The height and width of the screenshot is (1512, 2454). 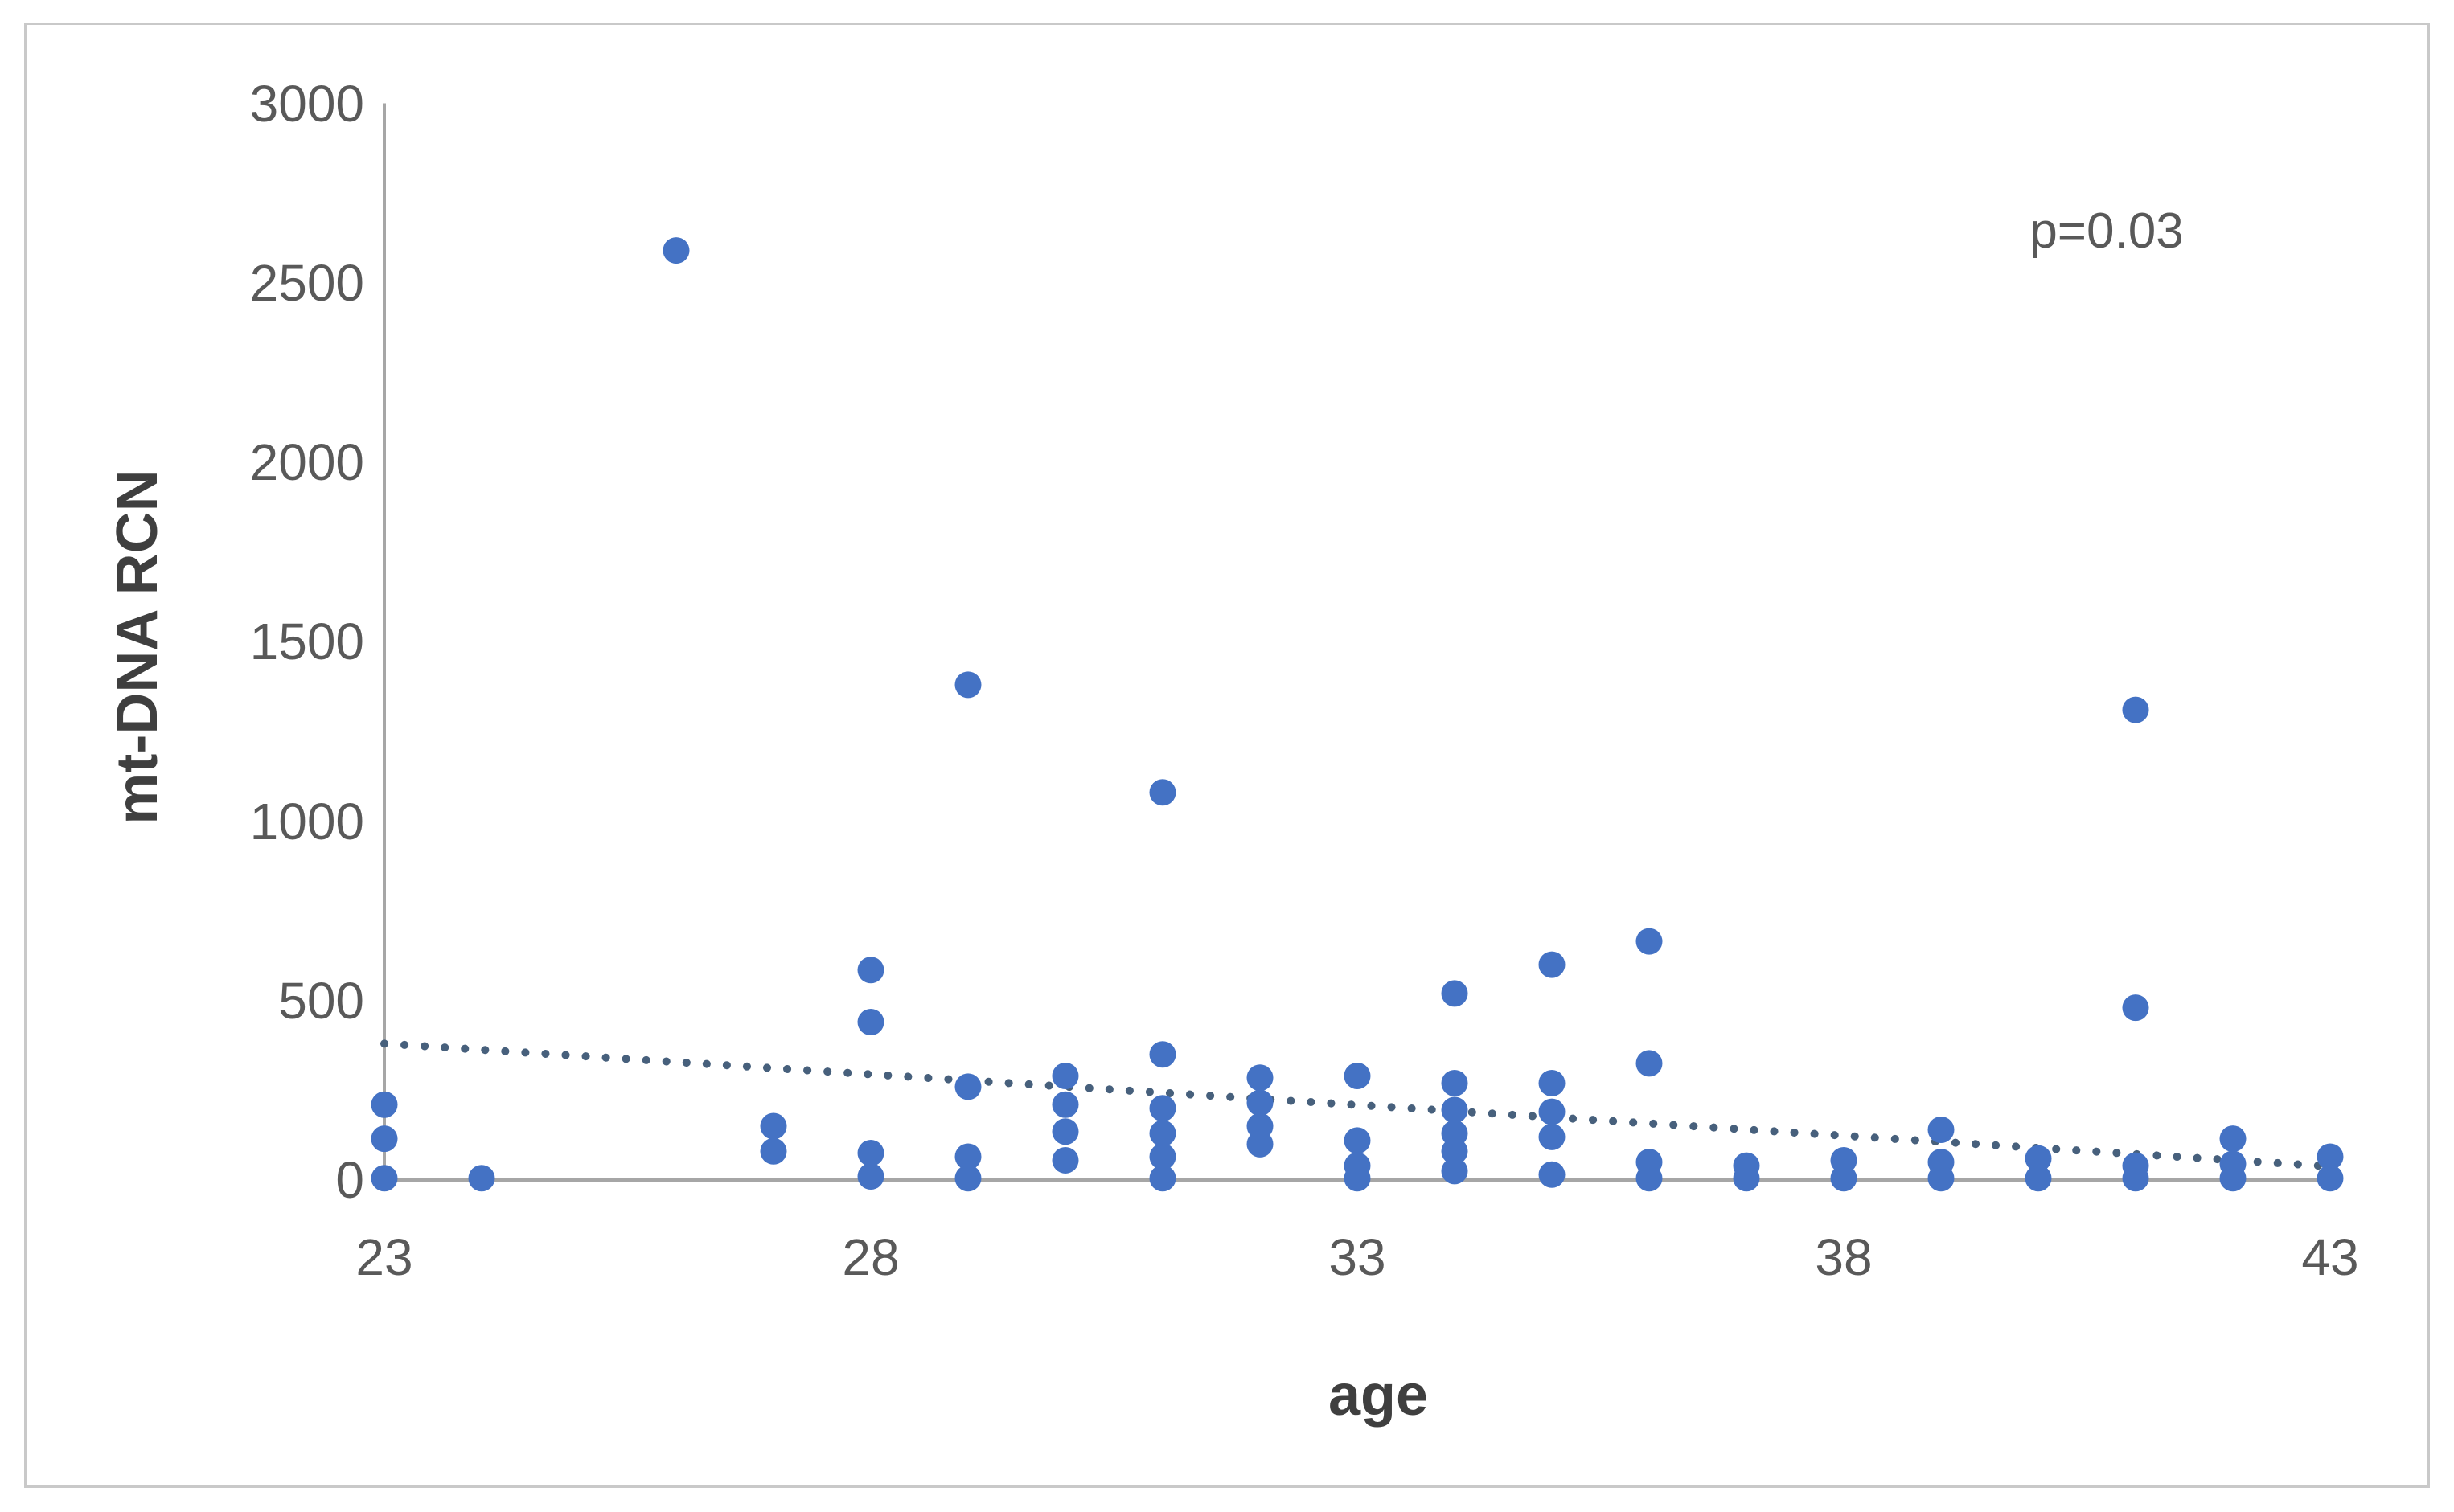 What do you see at coordinates (306, 282) in the screenshot?
I see `y-tick-label: 2500` at bounding box center [306, 282].